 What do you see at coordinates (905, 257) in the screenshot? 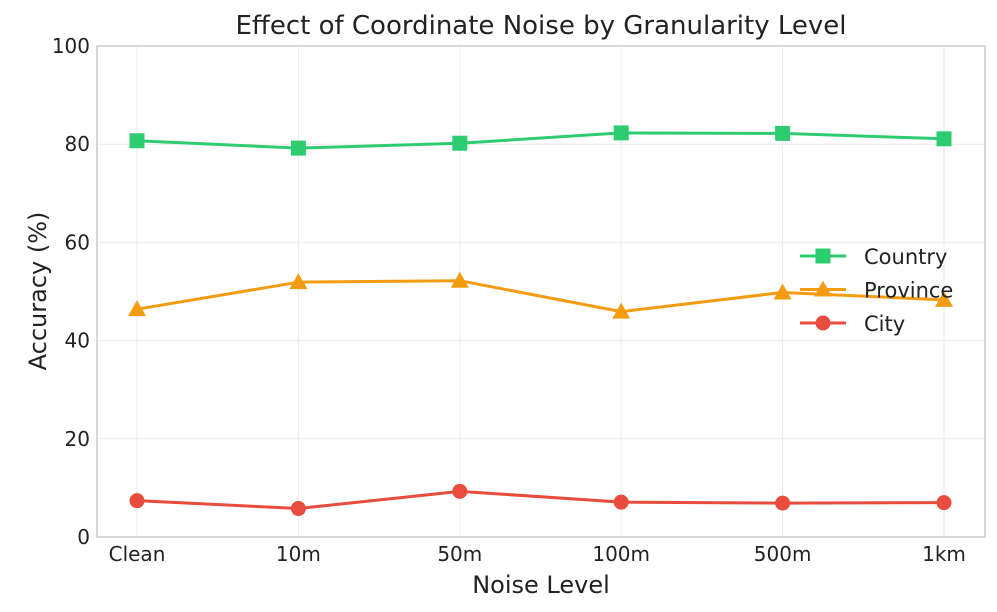
I see `legend-label-country: Country` at bounding box center [905, 257].